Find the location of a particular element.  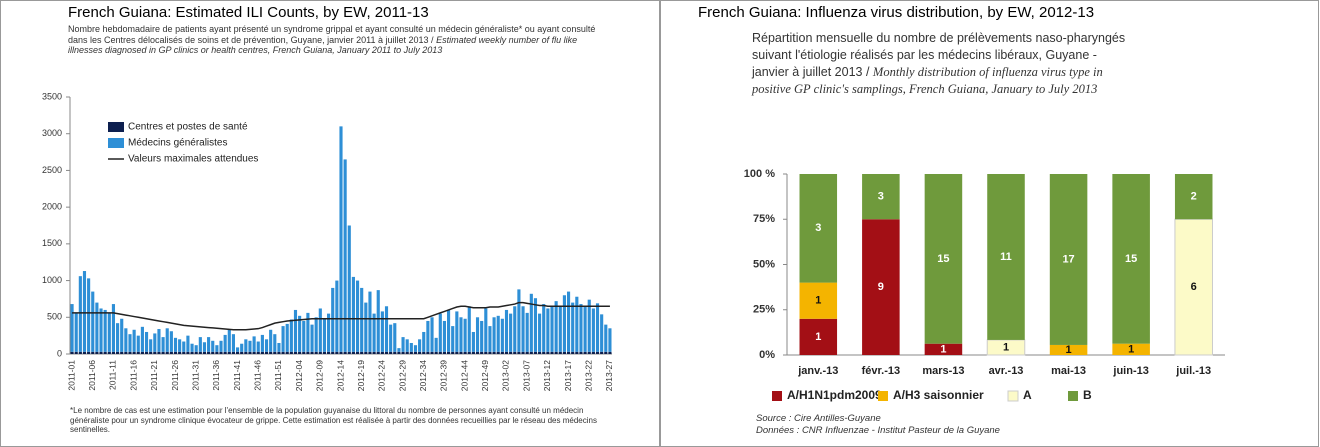

legend-swatch is located at coordinates (883, 396).